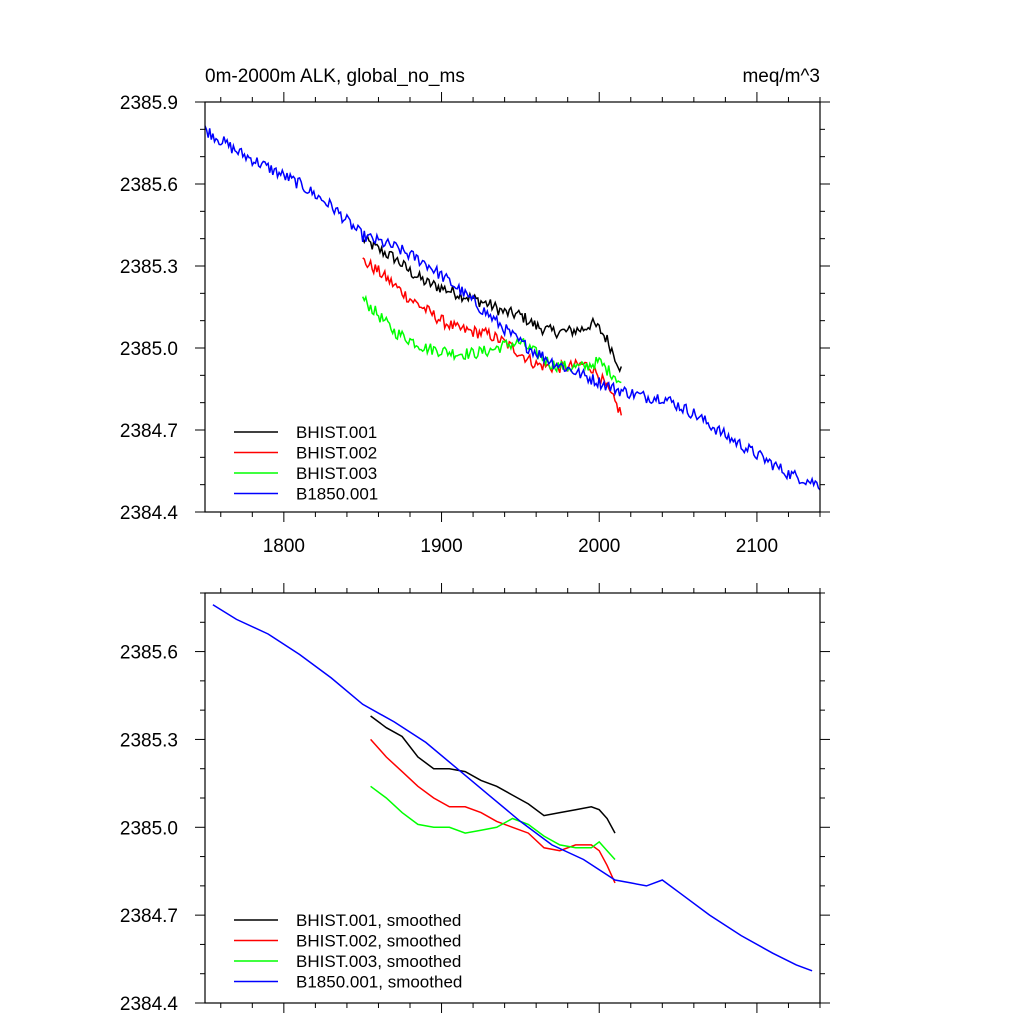 This screenshot has width=1024, height=1024. What do you see at coordinates (378, 961) in the screenshot?
I see `legend-entry: BHIST.003, smoothed` at bounding box center [378, 961].